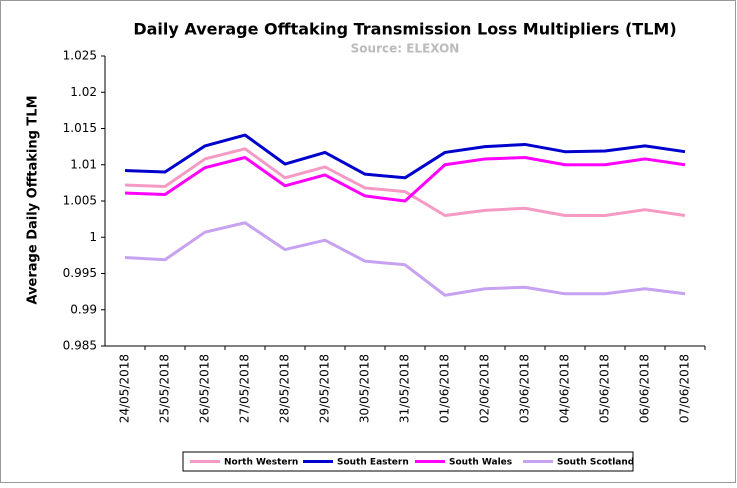 Image resolution: width=737 pixels, height=488 pixels. Describe the element at coordinates (165, 388) in the screenshot. I see `x-tick-label: 25/05/2018` at that location.